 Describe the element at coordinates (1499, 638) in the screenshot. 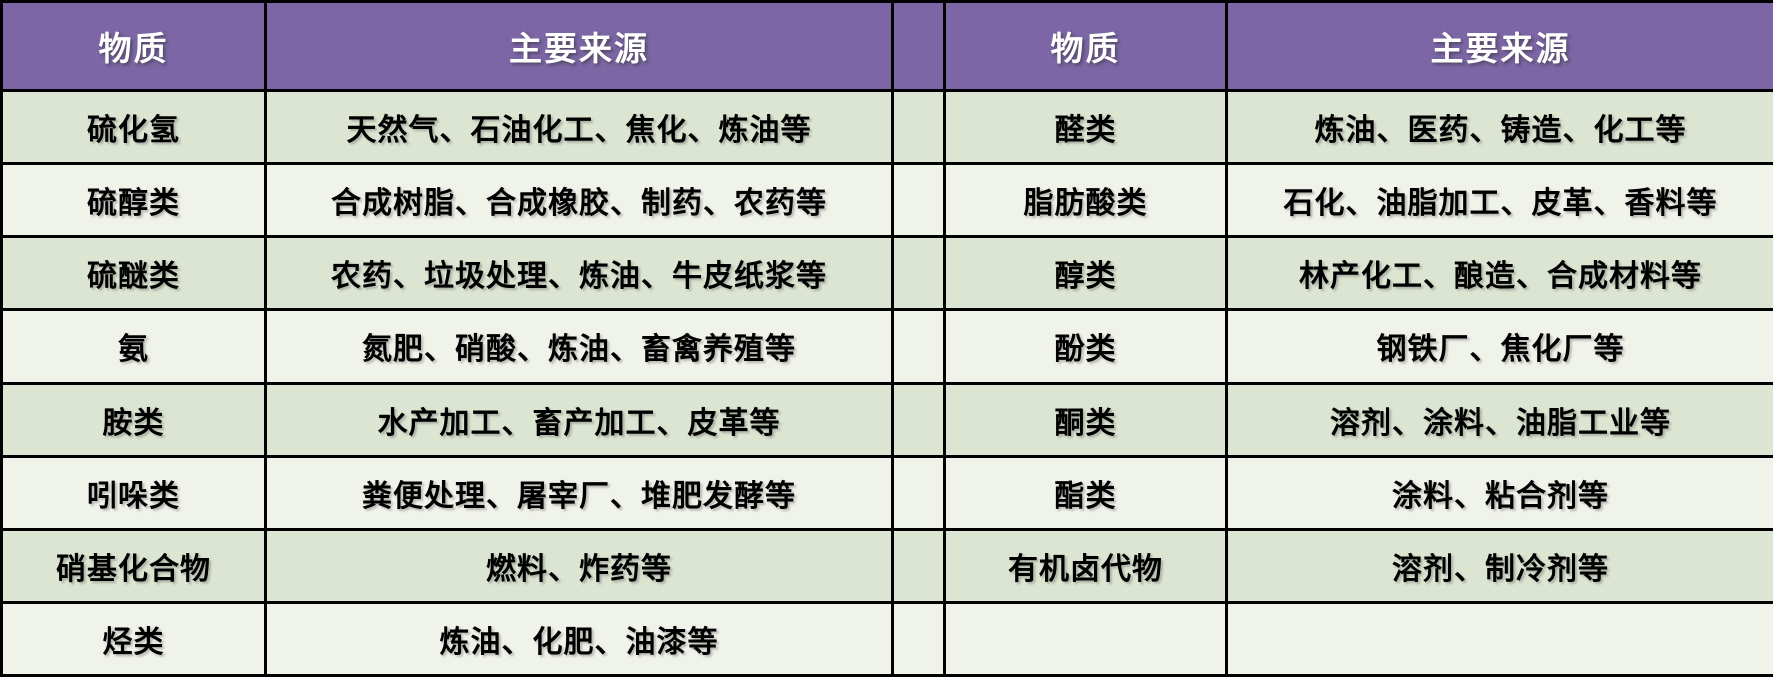

I see `source-cell` at that location.